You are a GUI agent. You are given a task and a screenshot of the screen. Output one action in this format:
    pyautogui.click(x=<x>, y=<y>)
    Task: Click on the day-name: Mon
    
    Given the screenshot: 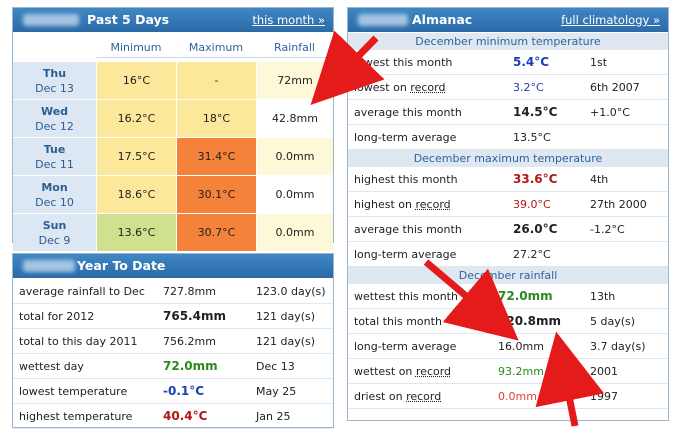 What is the action you would take?
    pyautogui.click(x=54, y=187)
    